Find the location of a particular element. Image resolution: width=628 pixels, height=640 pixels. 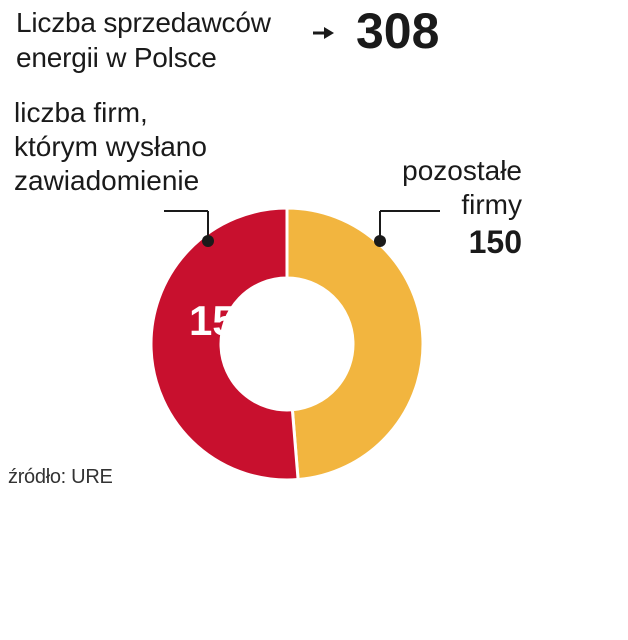

slice-label-right-line-1: pozostałe is located at coordinates (462, 170).